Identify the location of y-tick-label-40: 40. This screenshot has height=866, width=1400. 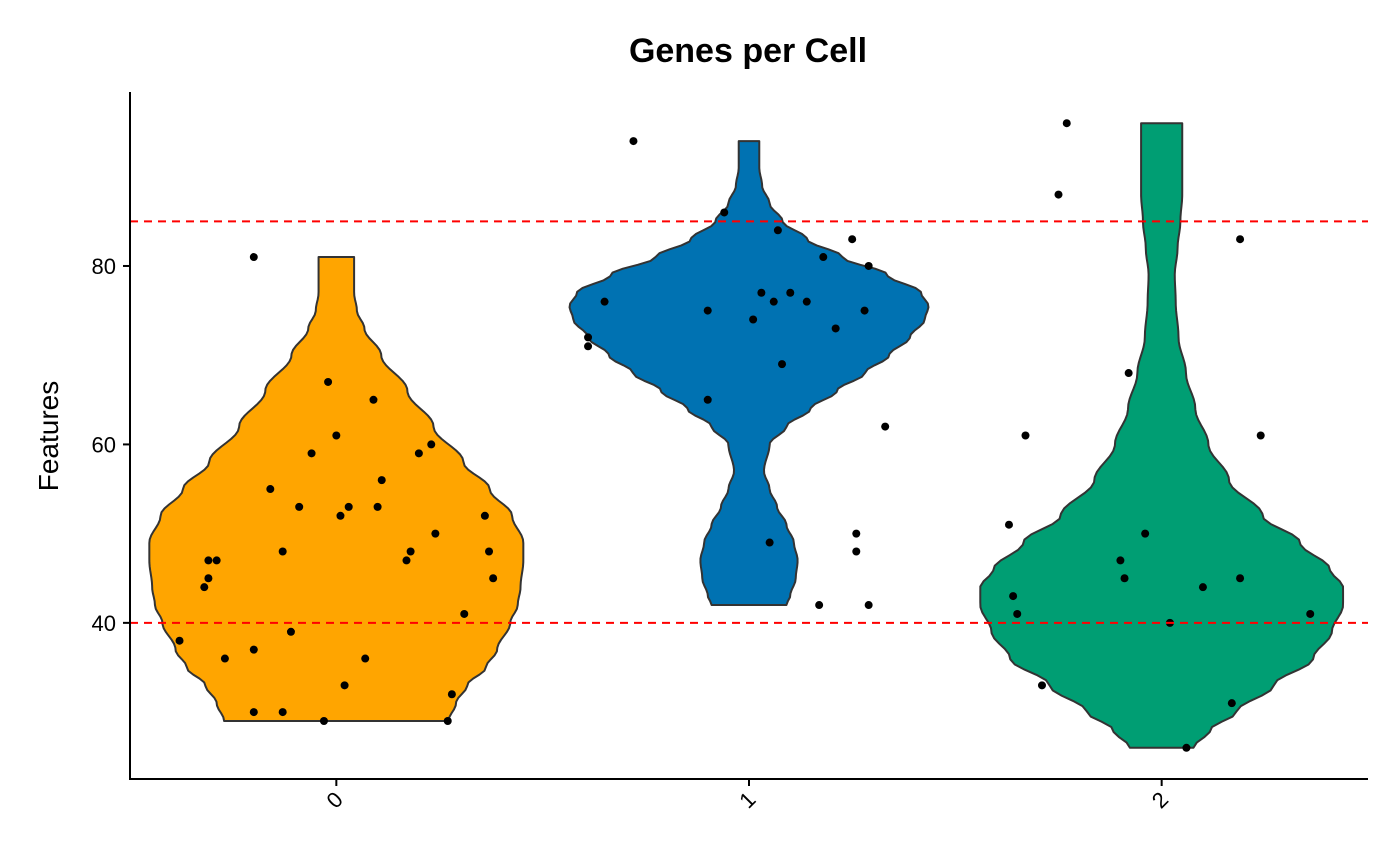
(104, 623).